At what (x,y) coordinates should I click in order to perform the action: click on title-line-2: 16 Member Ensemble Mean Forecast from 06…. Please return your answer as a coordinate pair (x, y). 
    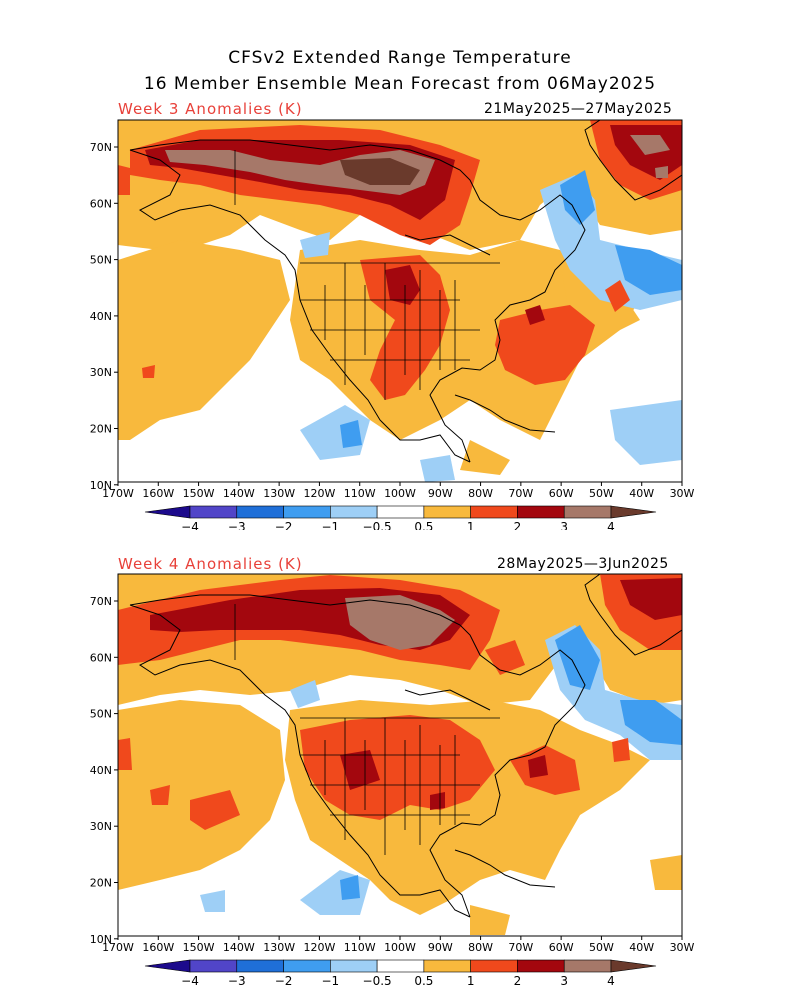
    Looking at the image, I should click on (400, 84).